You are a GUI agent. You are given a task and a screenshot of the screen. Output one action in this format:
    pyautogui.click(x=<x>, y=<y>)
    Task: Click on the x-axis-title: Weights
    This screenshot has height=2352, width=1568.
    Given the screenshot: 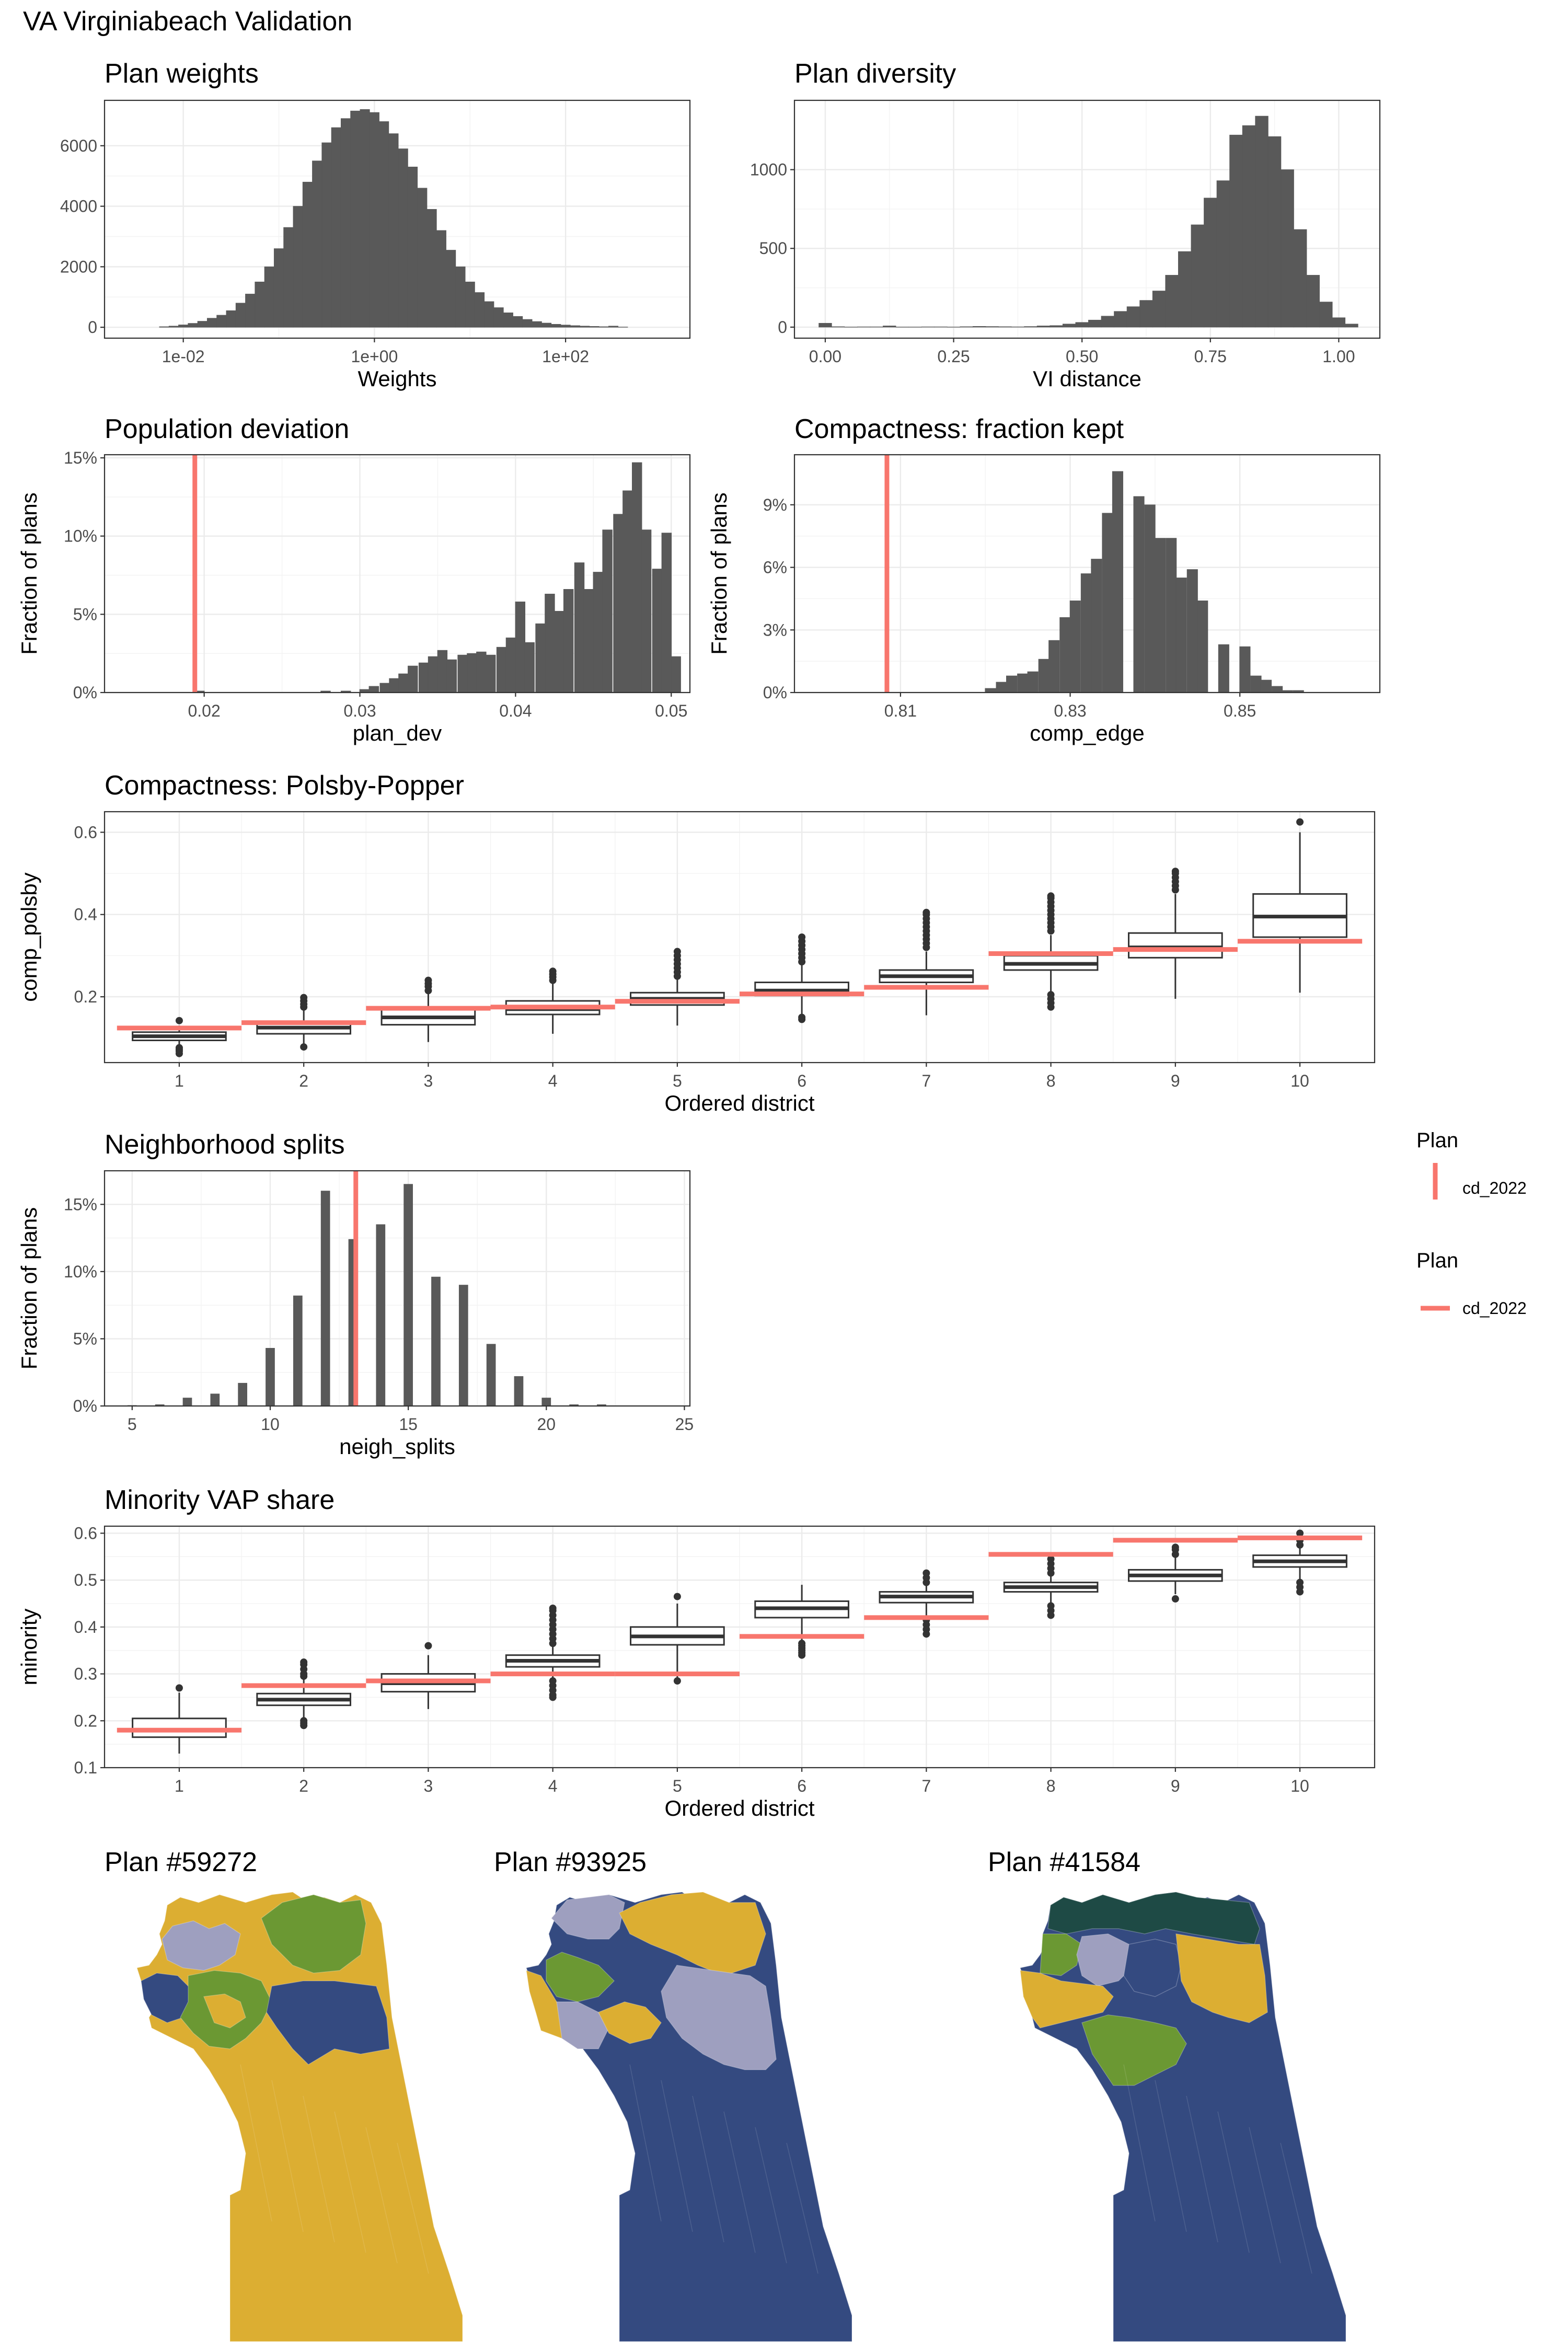 What is the action you would take?
    pyautogui.click(x=397, y=378)
    